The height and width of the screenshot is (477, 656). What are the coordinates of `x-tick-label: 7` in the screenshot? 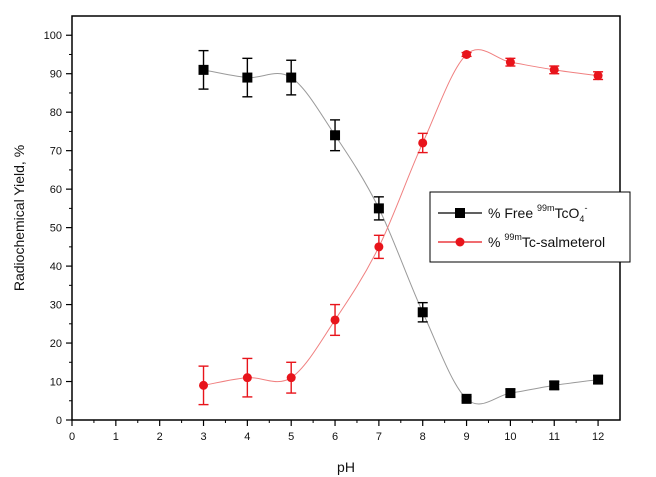 It's located at (379, 437).